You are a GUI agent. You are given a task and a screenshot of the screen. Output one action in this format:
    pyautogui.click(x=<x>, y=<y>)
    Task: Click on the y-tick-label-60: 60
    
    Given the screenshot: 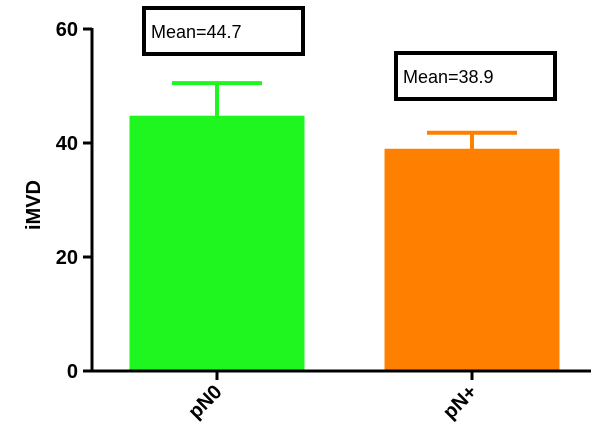 What is the action you would take?
    pyautogui.click(x=67, y=30)
    